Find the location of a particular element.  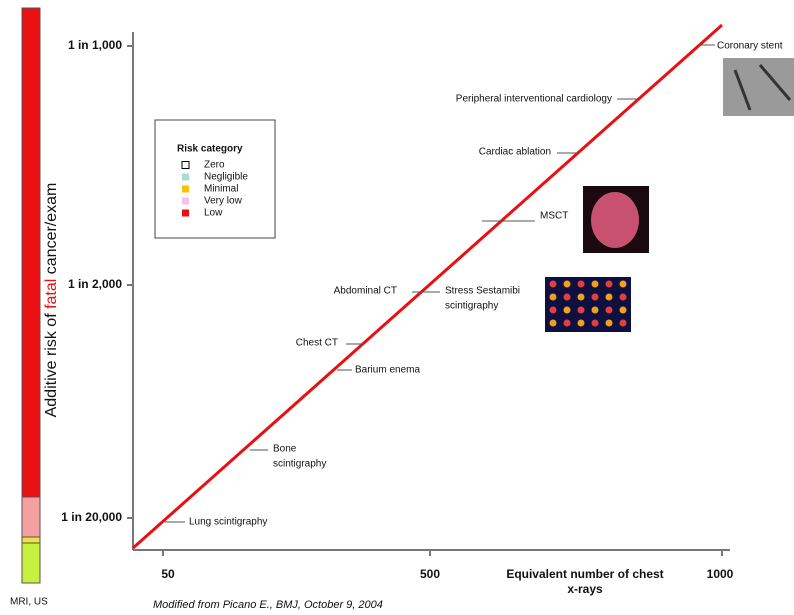

x-tick-label: 50 is located at coordinates (168, 574).